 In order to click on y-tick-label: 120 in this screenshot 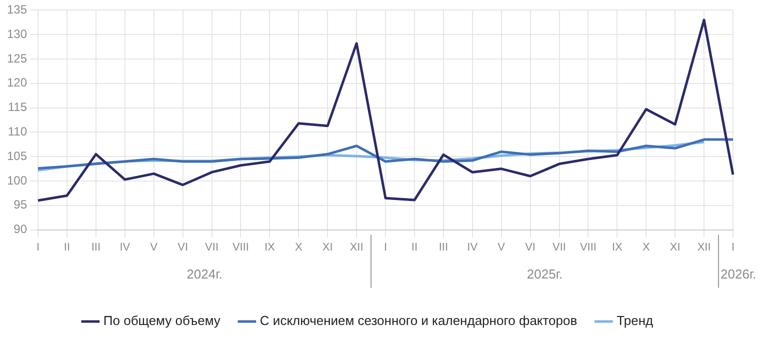, I will do `click(17, 83)`.